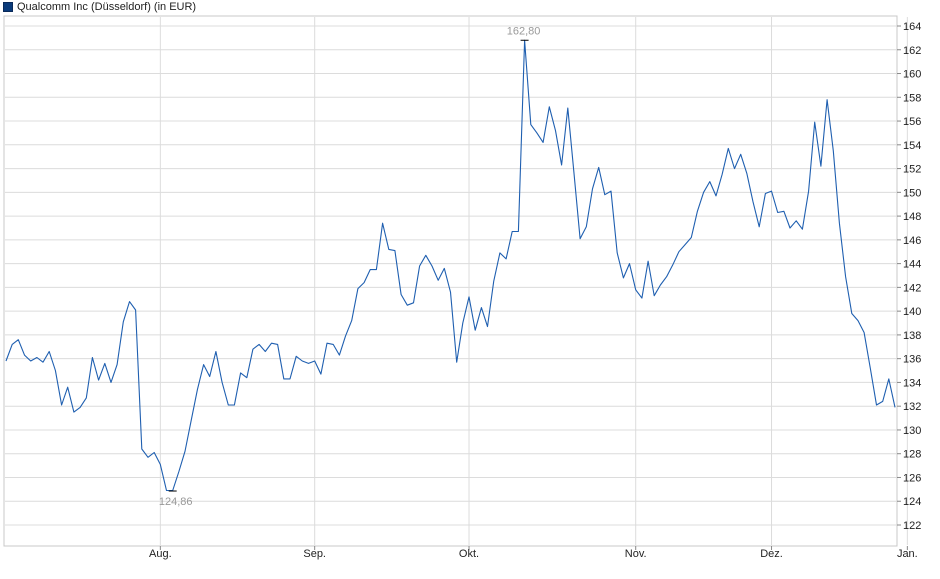 The height and width of the screenshot is (579, 940). I want to click on x-axis: Aug. Sep. Okt. Nov. Dez. Jan., so click(533, 553).